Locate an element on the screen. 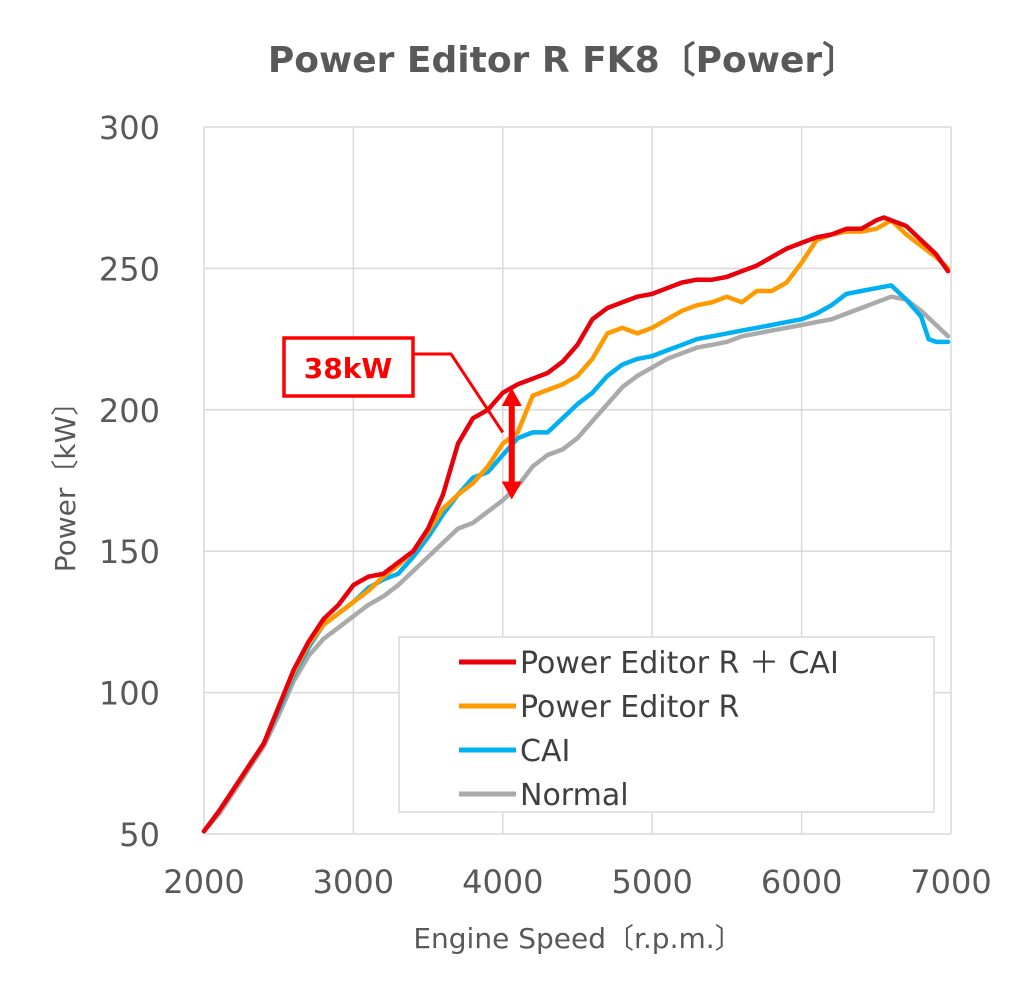 The height and width of the screenshot is (1002, 1024). legend-label: Power Editor R ＋ CAI is located at coordinates (679, 663).